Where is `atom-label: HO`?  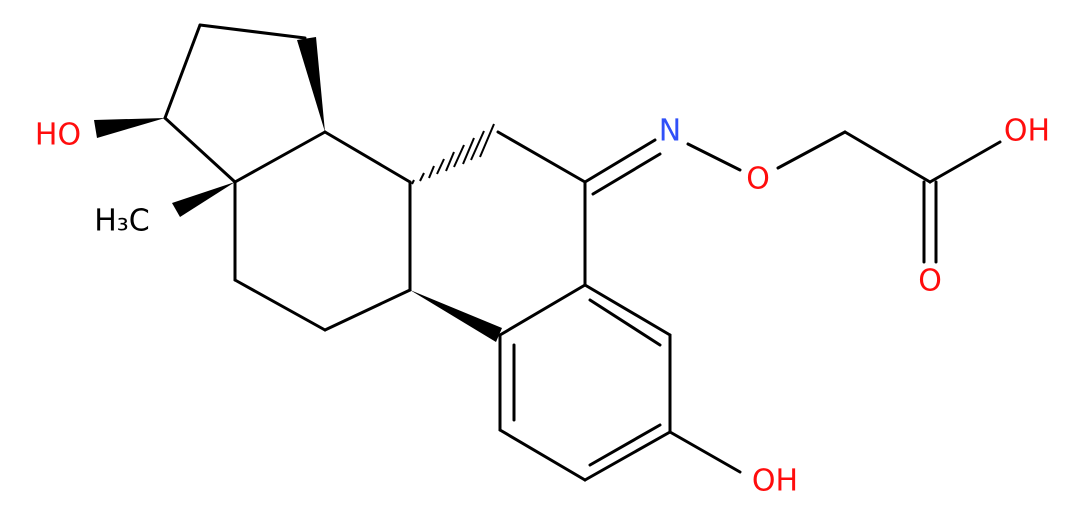 atom-label: HO is located at coordinates (58, 135).